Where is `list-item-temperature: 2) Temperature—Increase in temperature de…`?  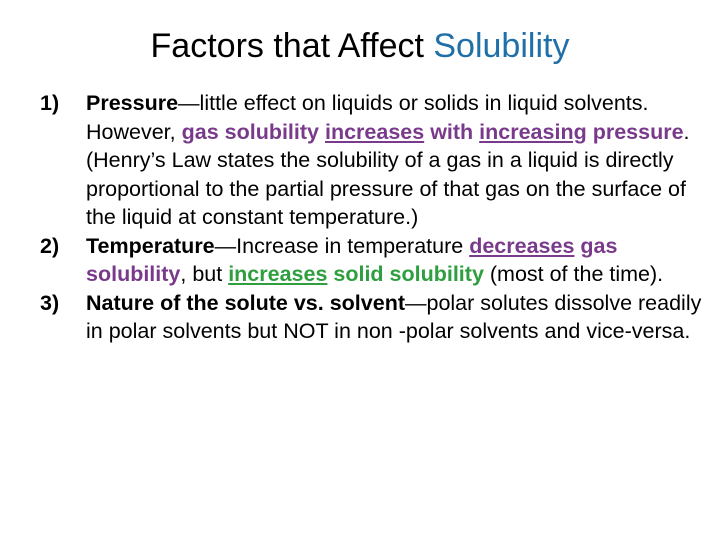 list-item-temperature: 2) Temperature—Increase in temperature de… is located at coordinates (377, 260).